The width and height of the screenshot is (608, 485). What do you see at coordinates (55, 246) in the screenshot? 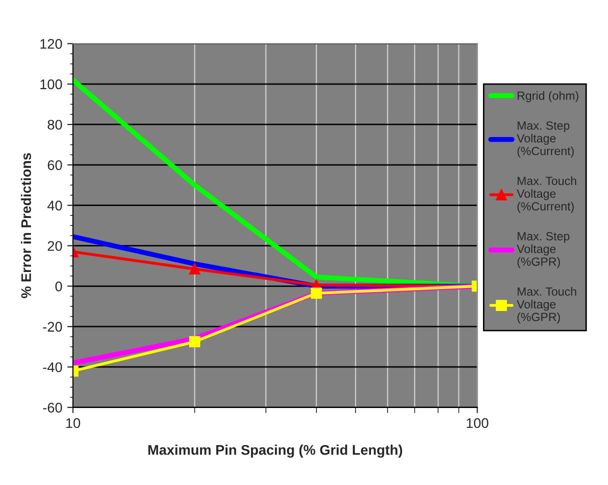
I see `y-tick-label: 20` at bounding box center [55, 246].